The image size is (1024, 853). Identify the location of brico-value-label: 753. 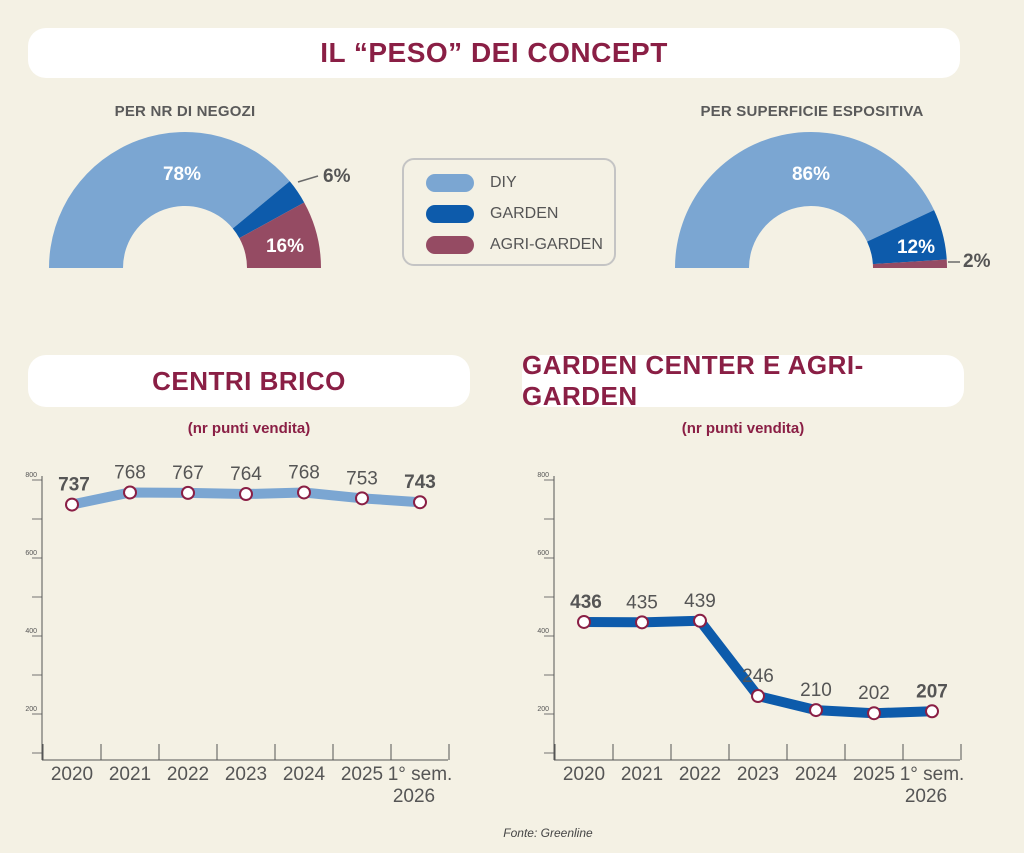
(362, 478).